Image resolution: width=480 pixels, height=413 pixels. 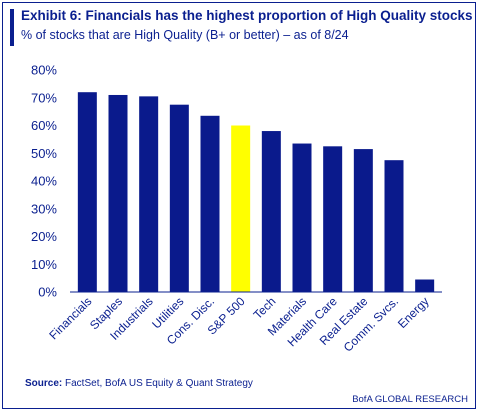 What do you see at coordinates (302, 217) in the screenshot?
I see `bar-materials` at bounding box center [302, 217].